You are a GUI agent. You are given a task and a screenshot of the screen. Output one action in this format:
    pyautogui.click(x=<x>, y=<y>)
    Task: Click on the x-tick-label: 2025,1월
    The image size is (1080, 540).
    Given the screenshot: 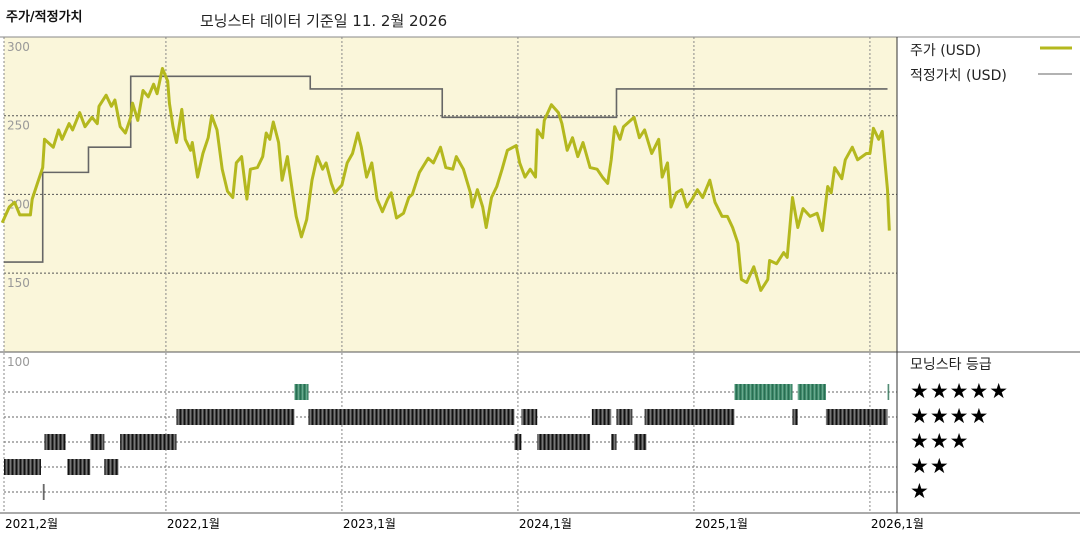 What is the action you would take?
    pyautogui.click(x=721, y=524)
    